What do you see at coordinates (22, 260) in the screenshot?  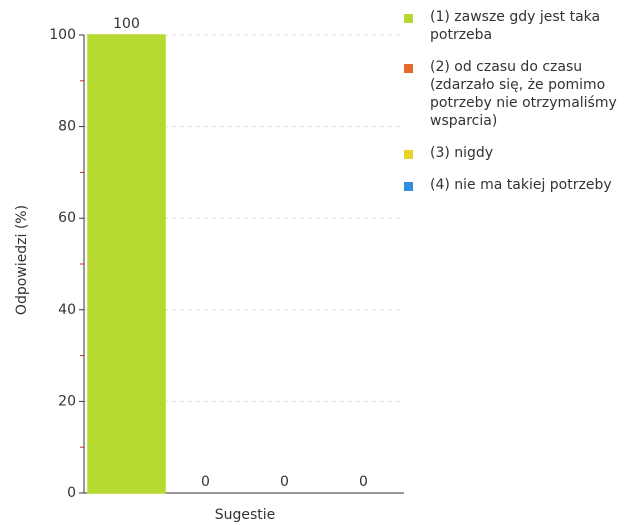 I see `y-axis-label: Odpowiedzi (%)` at bounding box center [22, 260].